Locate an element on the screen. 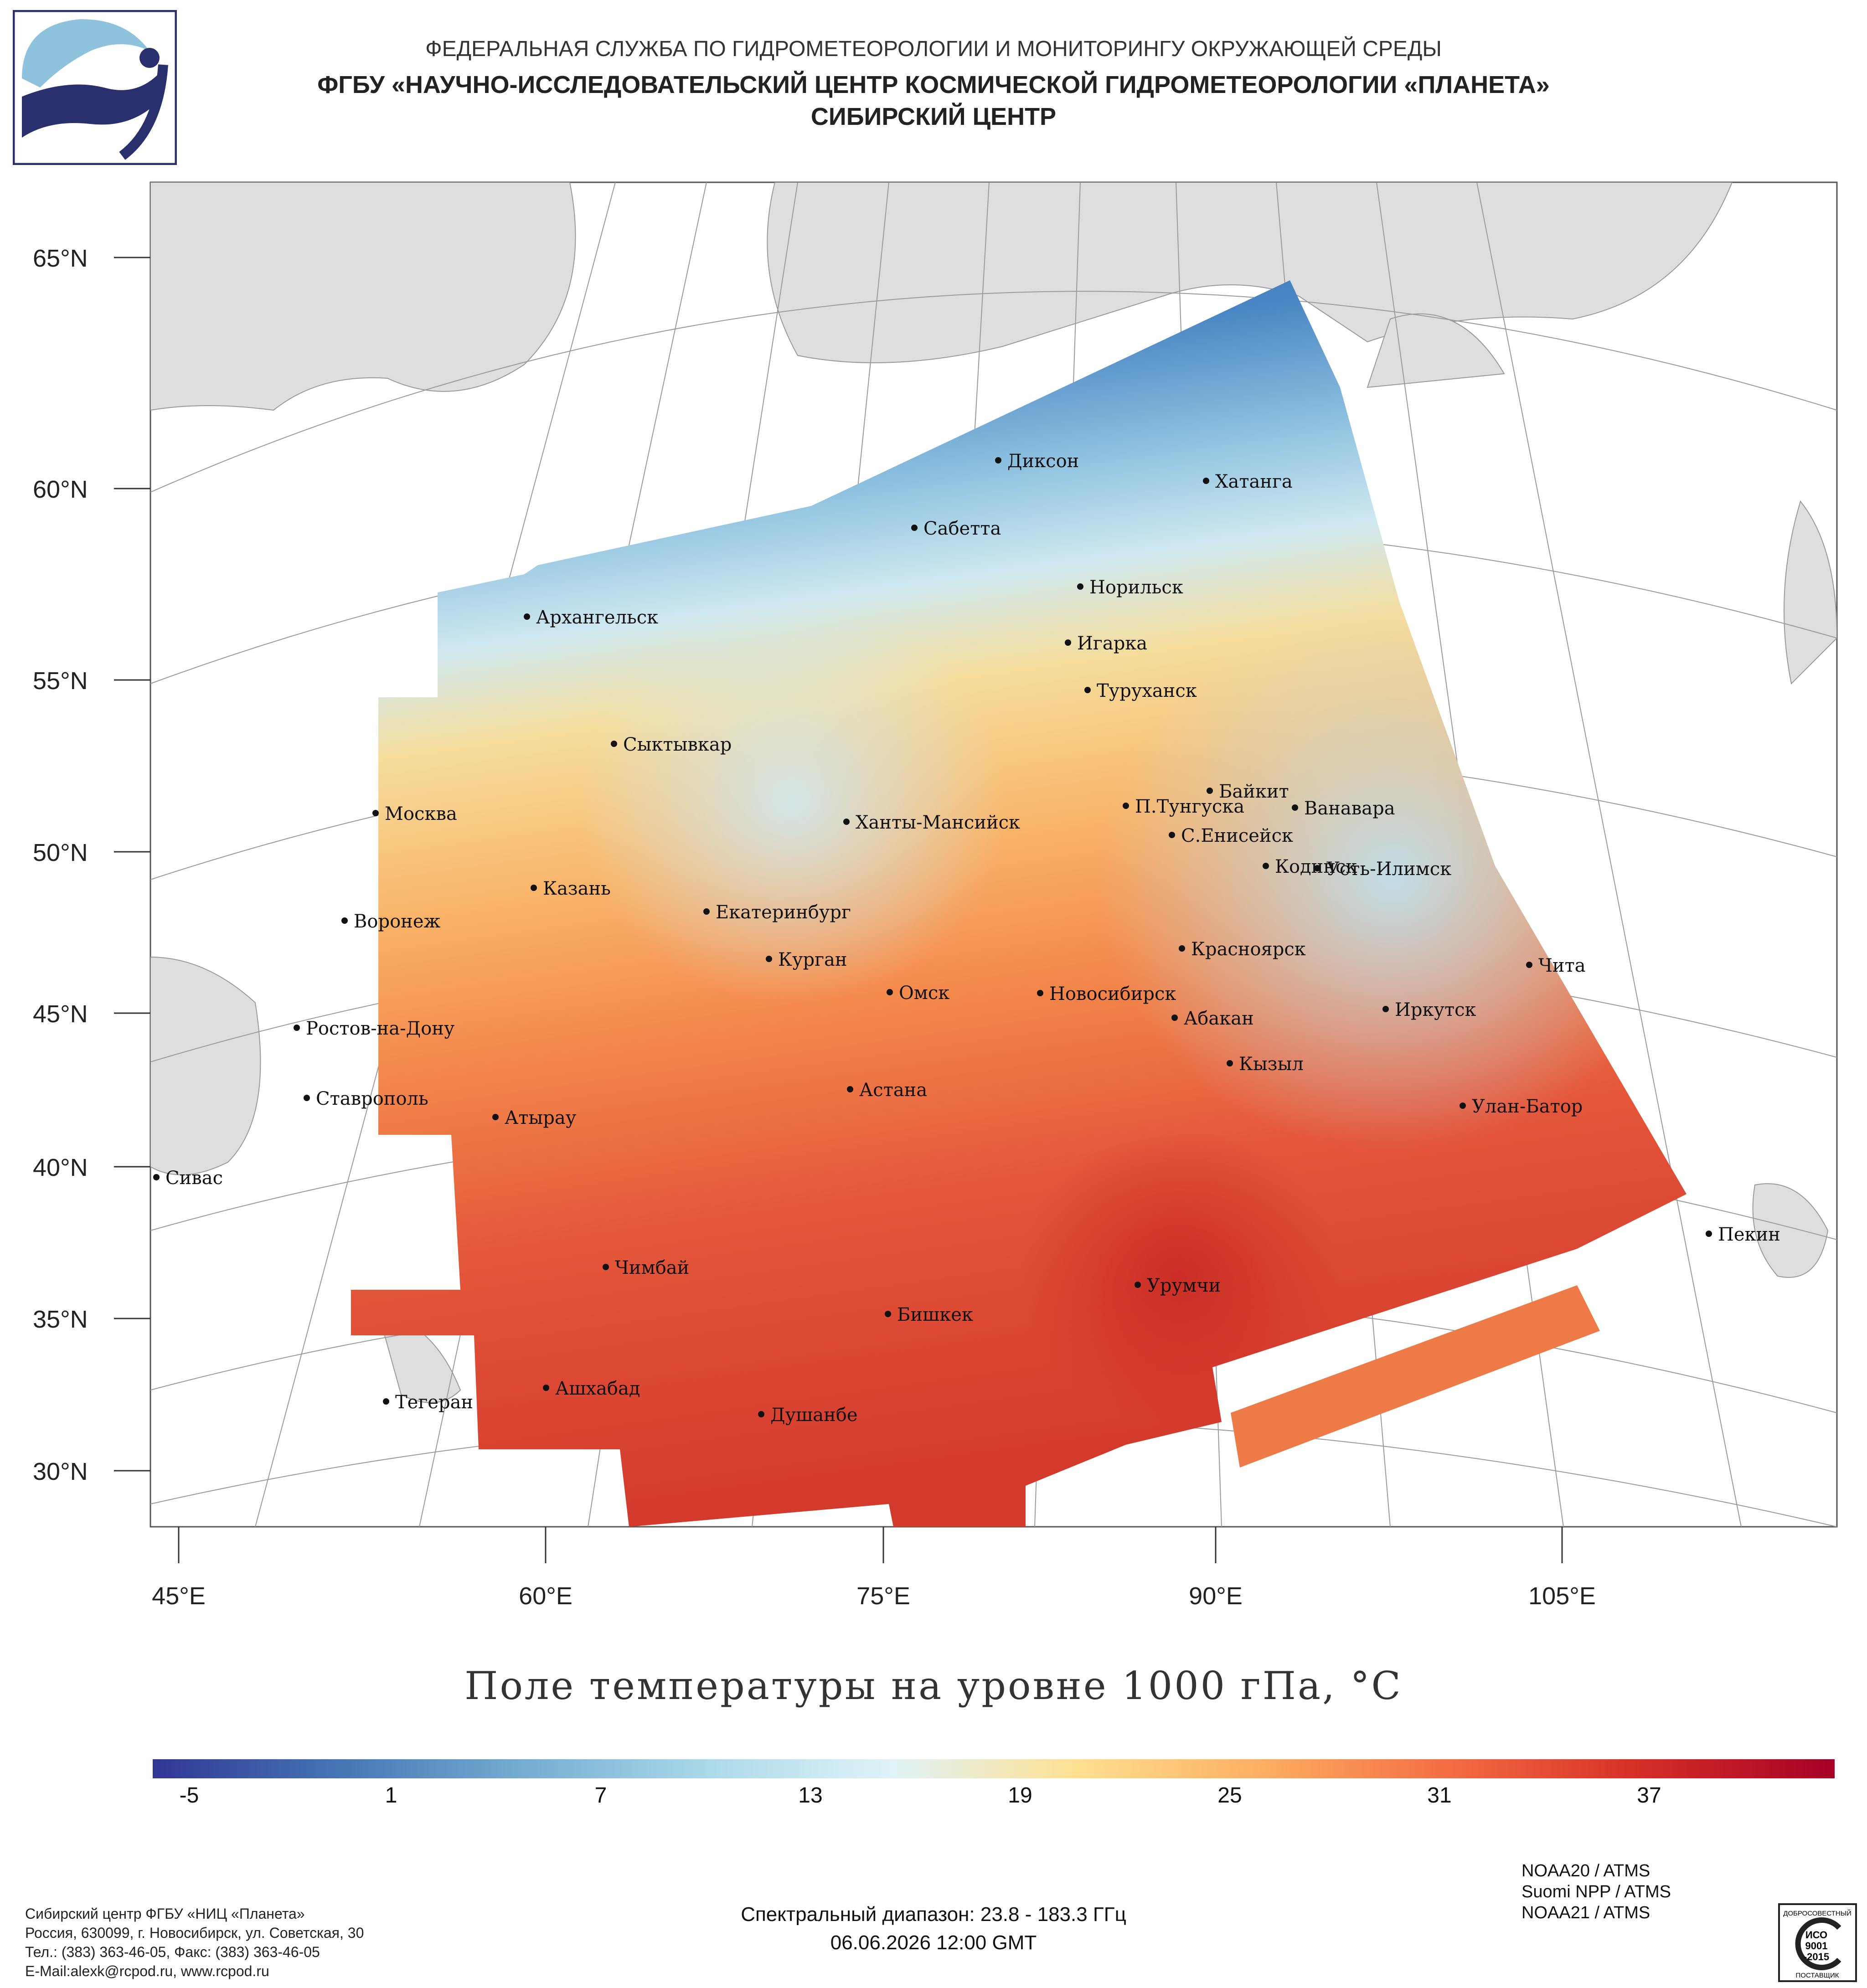  city-turukhansk: Туруханск is located at coordinates (1147, 690).